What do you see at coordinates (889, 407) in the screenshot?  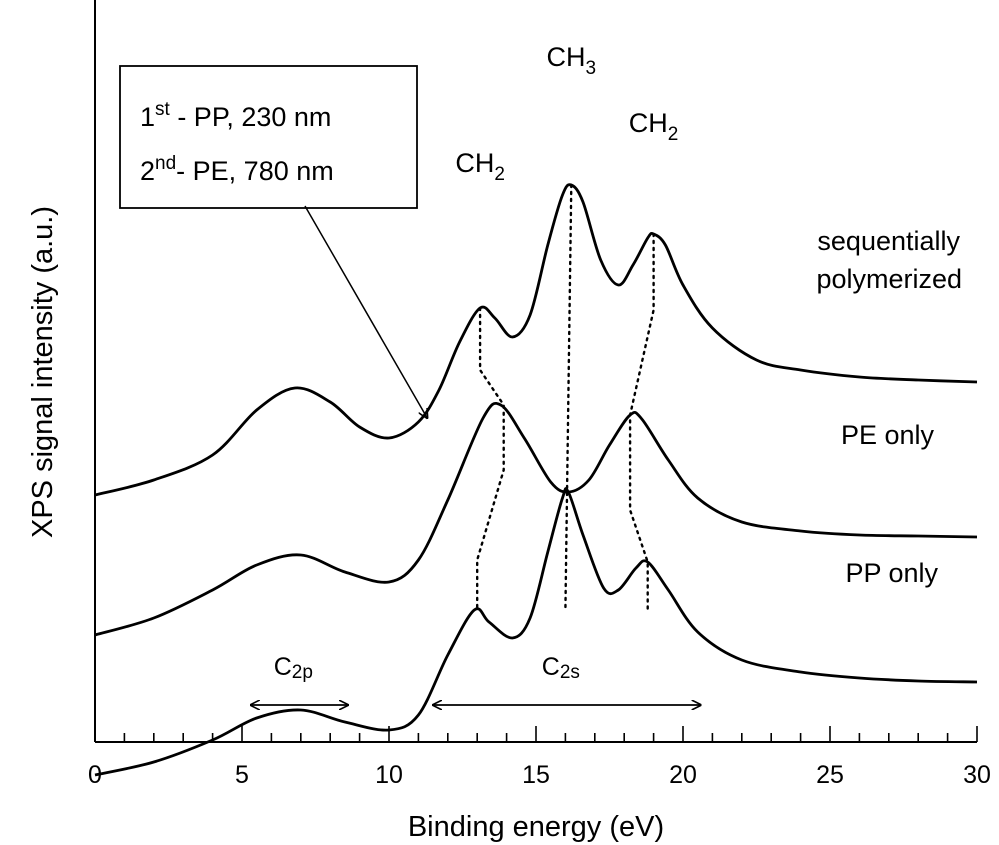 I see `series-labels: sequentially polymerized PE only PP only` at bounding box center [889, 407].